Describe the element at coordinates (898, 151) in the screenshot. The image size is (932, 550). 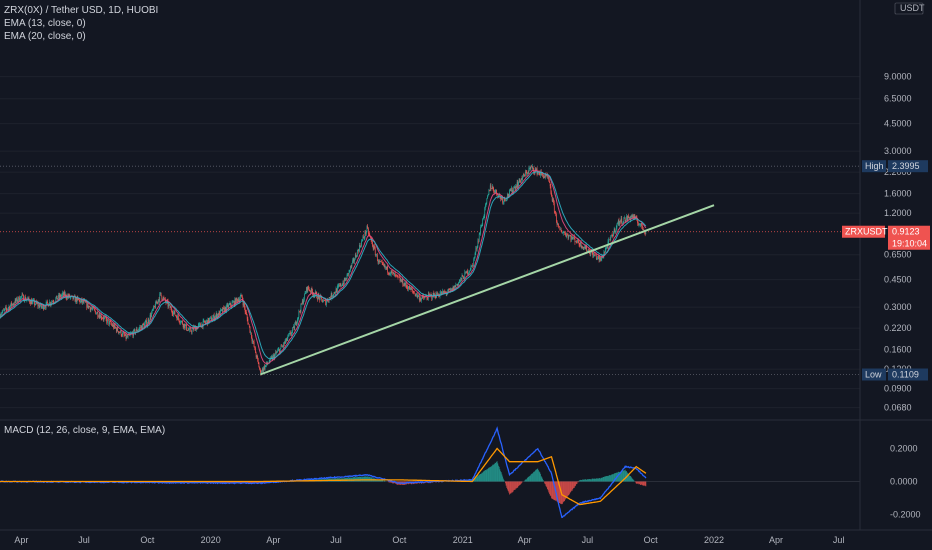
I see `price-axis-label: 3.0000` at that location.